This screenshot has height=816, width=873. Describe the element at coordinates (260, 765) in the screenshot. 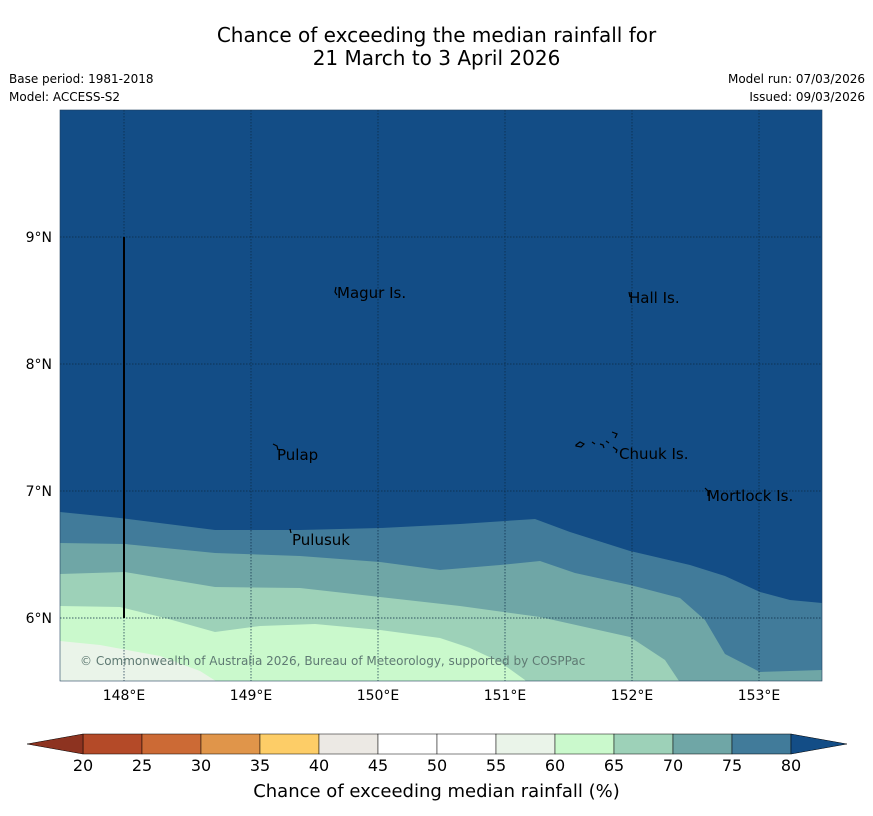

I see `colorbar-tick-35: 35` at that location.